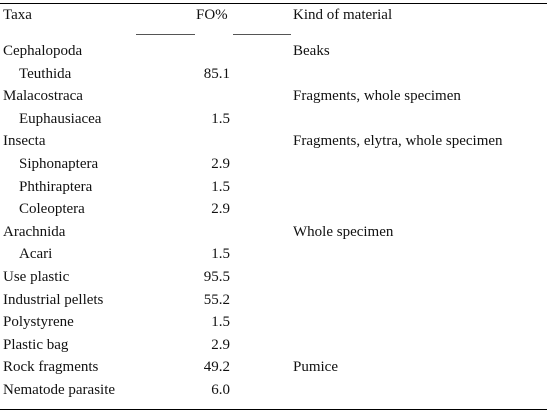 This screenshot has width=547, height=412. What do you see at coordinates (59, 163) in the screenshot?
I see `cell-taxon: Siphonaptera` at bounding box center [59, 163].